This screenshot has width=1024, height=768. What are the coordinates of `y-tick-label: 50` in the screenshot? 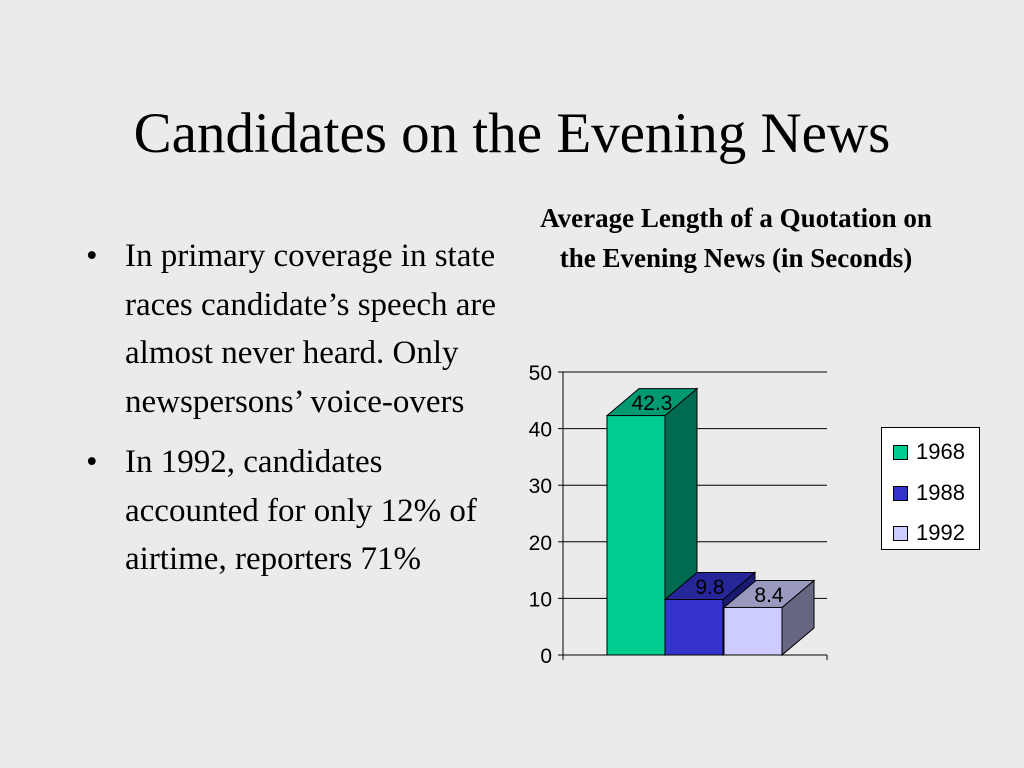 It's located at (540, 373).